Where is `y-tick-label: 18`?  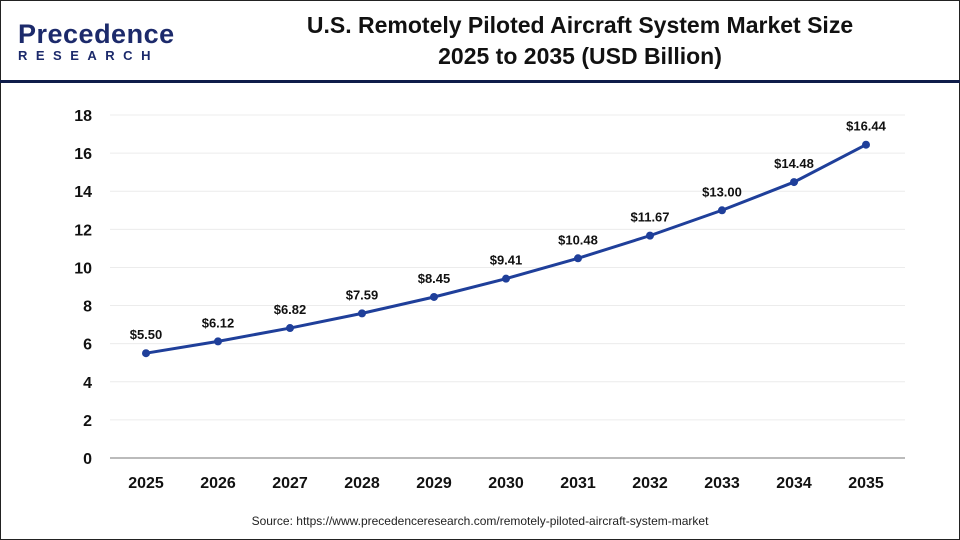
y-tick-label: 18 is located at coordinates (83, 116).